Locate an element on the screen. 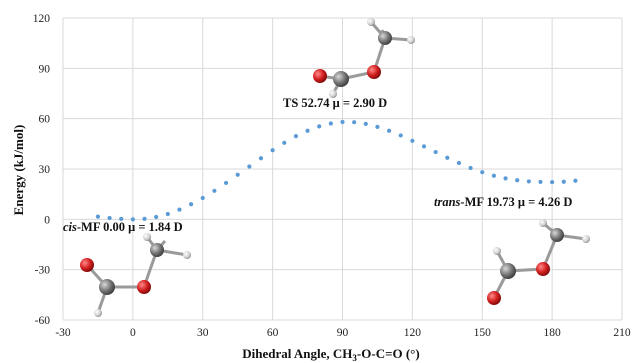 This screenshot has height=363, width=636. trans-mf-annotation-values: μ = 4.26 D is located at coordinates (544, 202).